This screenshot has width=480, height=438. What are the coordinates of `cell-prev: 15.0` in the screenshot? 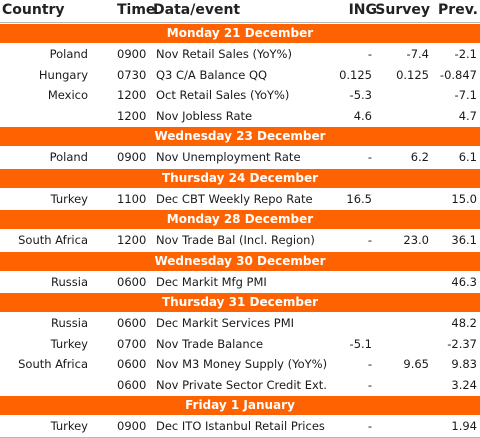 It's located at (464, 199).